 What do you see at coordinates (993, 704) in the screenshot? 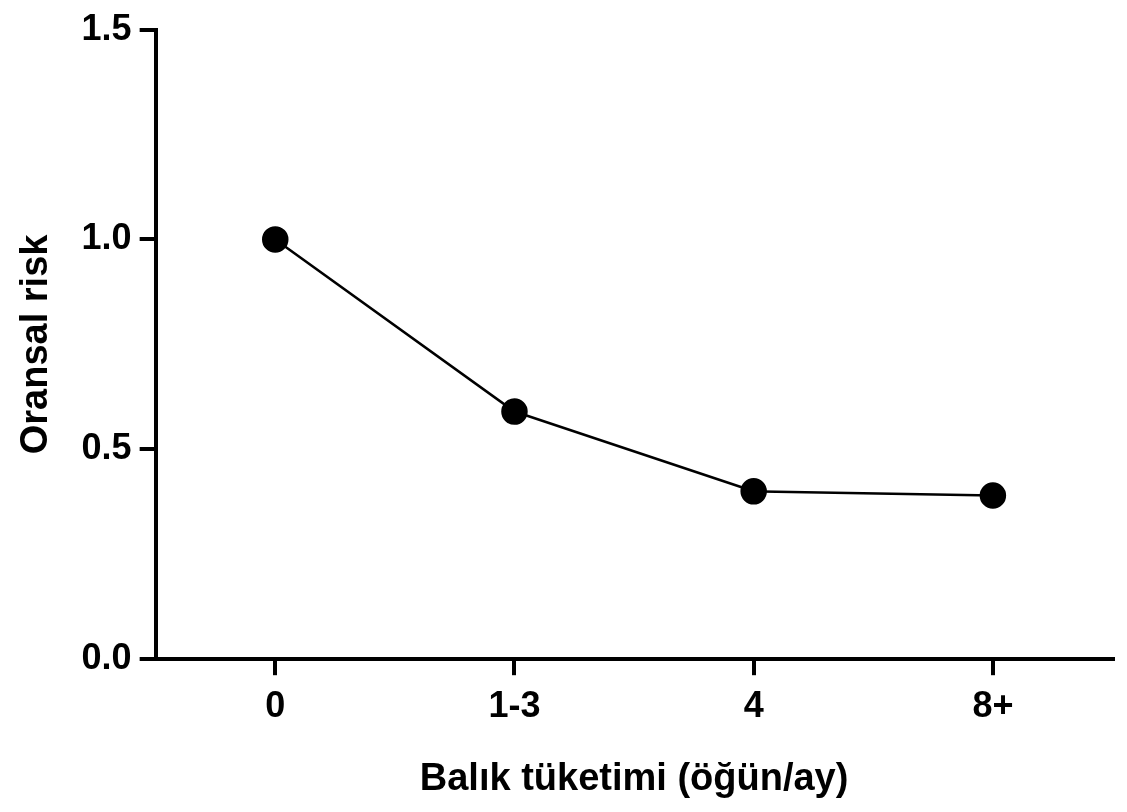
I see `x-tick-label: 8+` at bounding box center [993, 704].